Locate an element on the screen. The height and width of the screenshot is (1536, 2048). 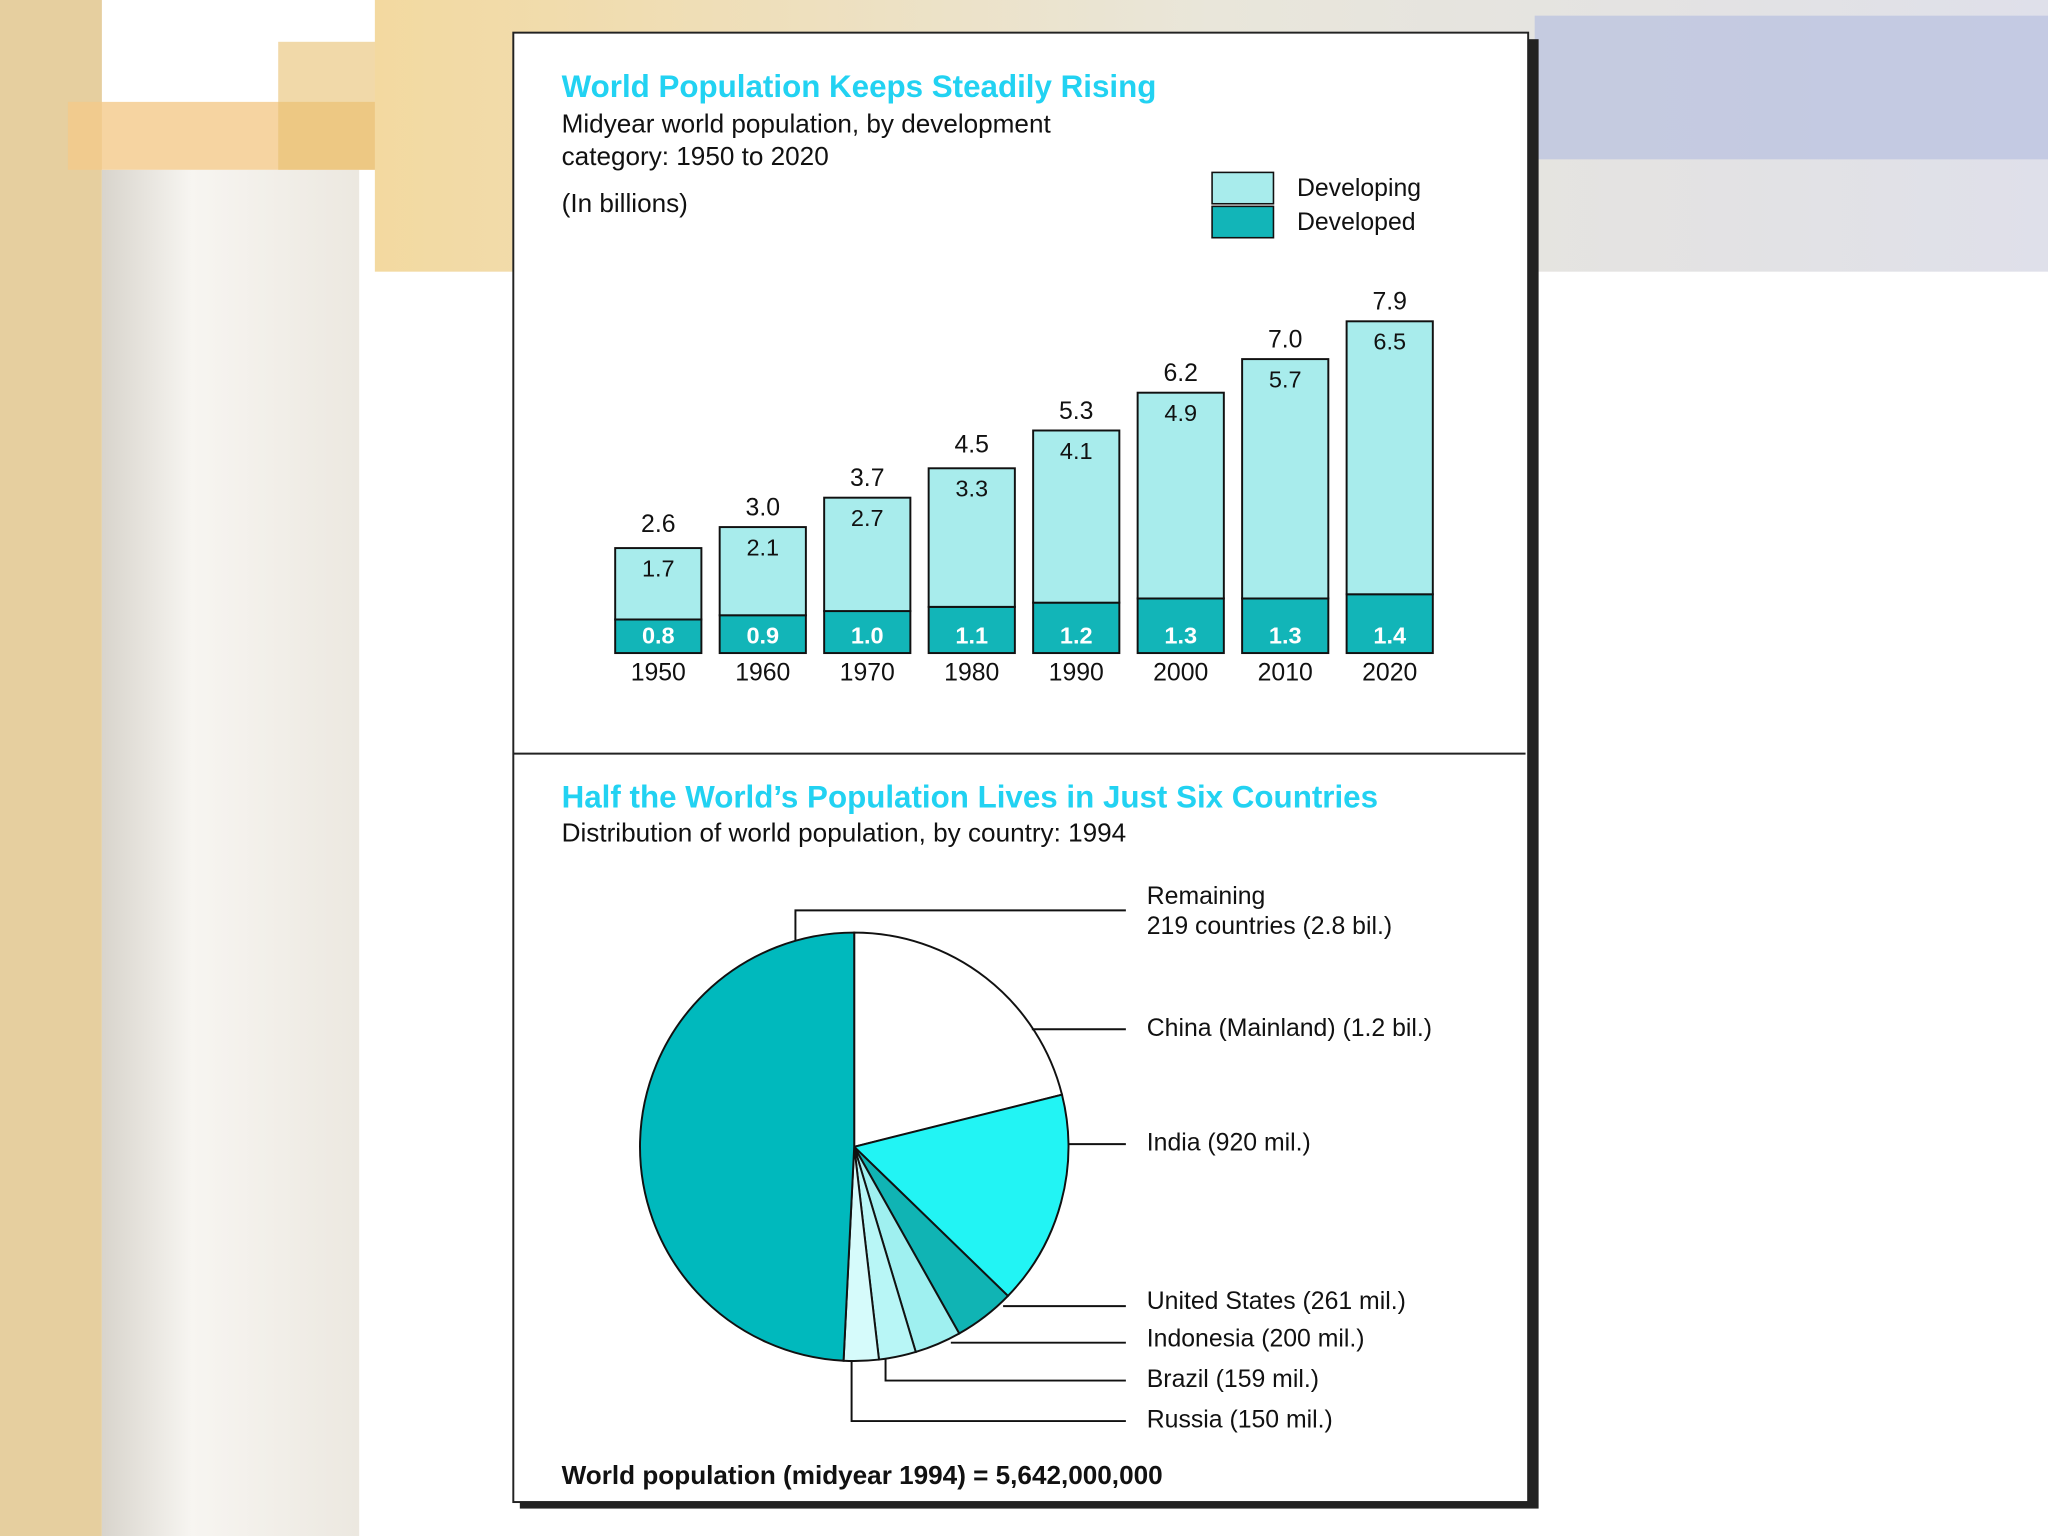
total-label: 7.0 is located at coordinates (1285, 339).